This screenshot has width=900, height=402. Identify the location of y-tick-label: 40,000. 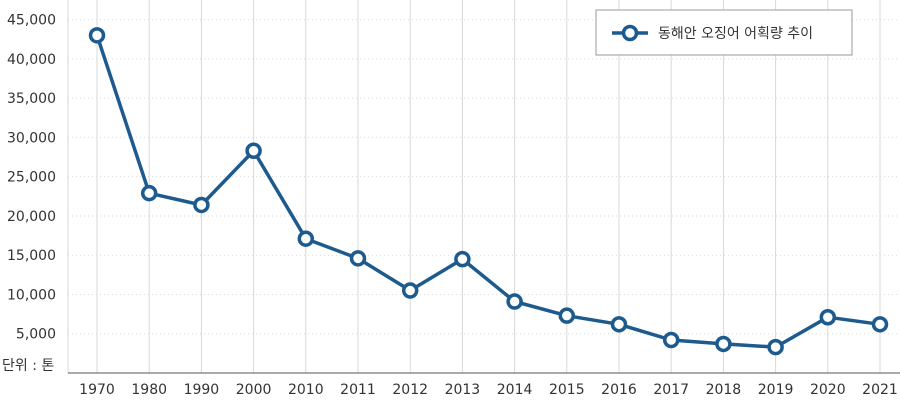
(31, 60).